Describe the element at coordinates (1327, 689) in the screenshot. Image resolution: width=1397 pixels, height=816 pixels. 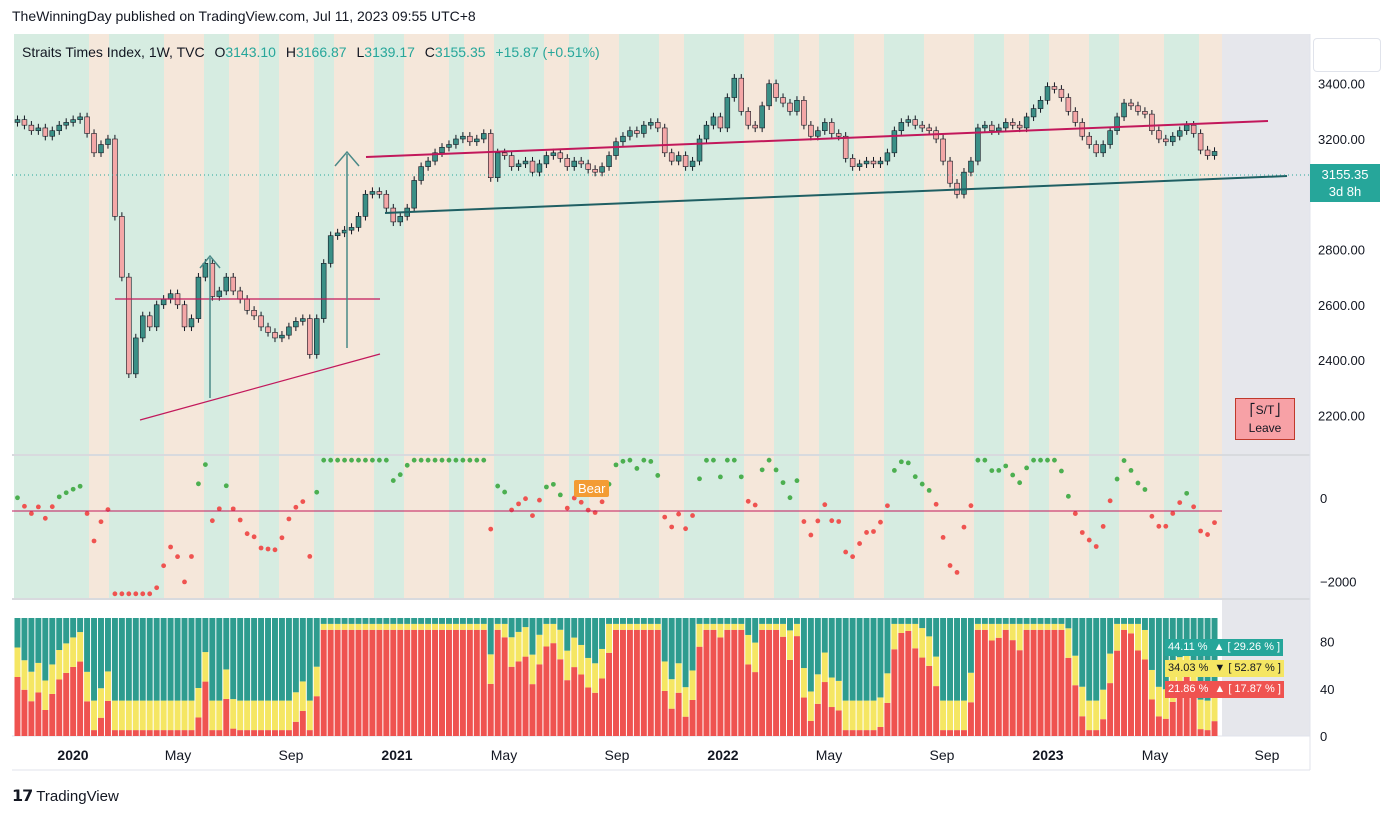
I see `bottom-axis-ticks: 80 40 0` at that location.